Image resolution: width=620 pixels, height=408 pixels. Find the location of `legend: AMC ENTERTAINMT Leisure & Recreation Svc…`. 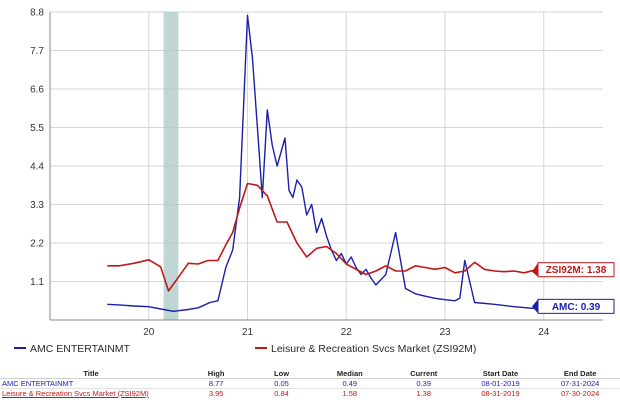

legend: AMC ENTERTAINMT Leisure & Recreation Svc… is located at coordinates (310, 351).